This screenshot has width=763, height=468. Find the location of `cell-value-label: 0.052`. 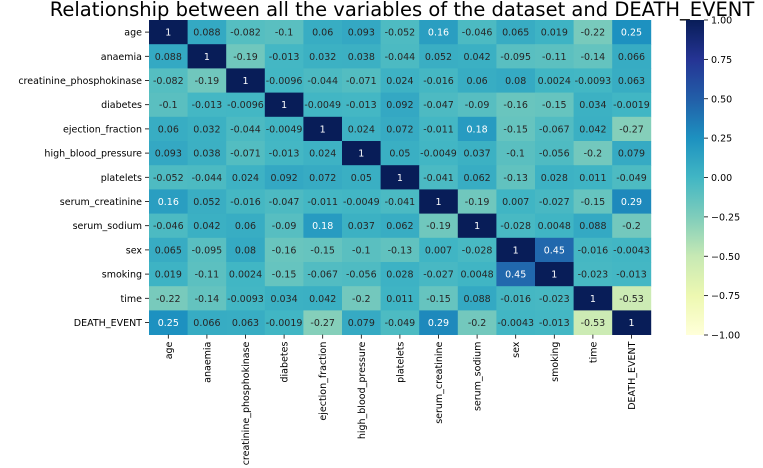

cell-value-label: 0.052 is located at coordinates (206, 202).